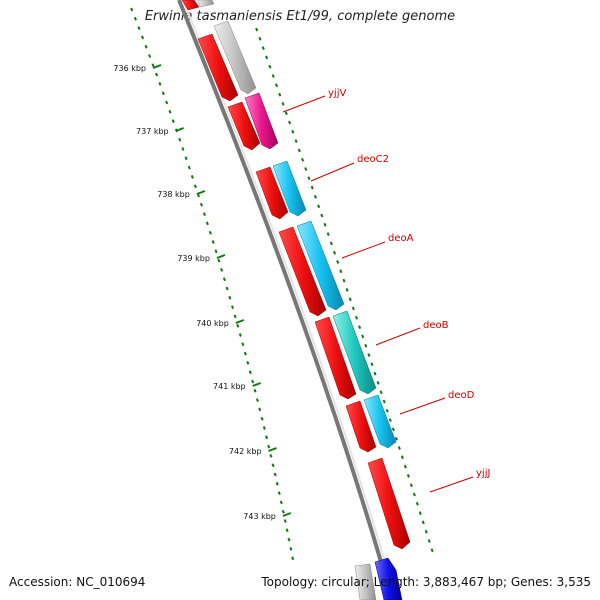 The height and width of the screenshot is (600, 600). What do you see at coordinates (229, 386) in the screenshot?
I see `tick-label: 741 kbp` at bounding box center [229, 386].